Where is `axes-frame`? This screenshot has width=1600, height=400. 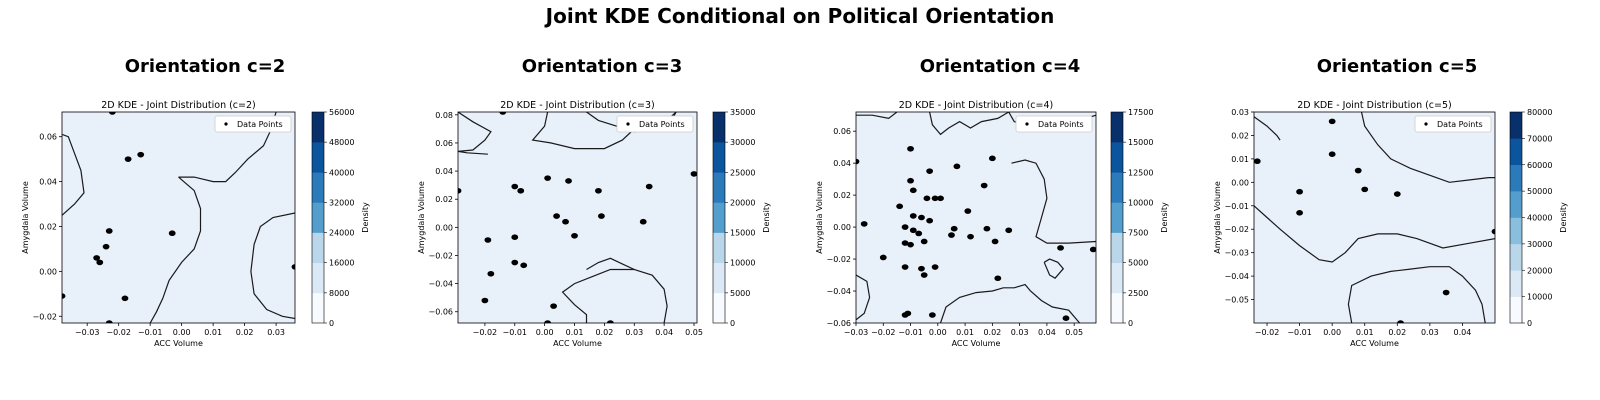 axes-frame is located at coordinates (577, 217).